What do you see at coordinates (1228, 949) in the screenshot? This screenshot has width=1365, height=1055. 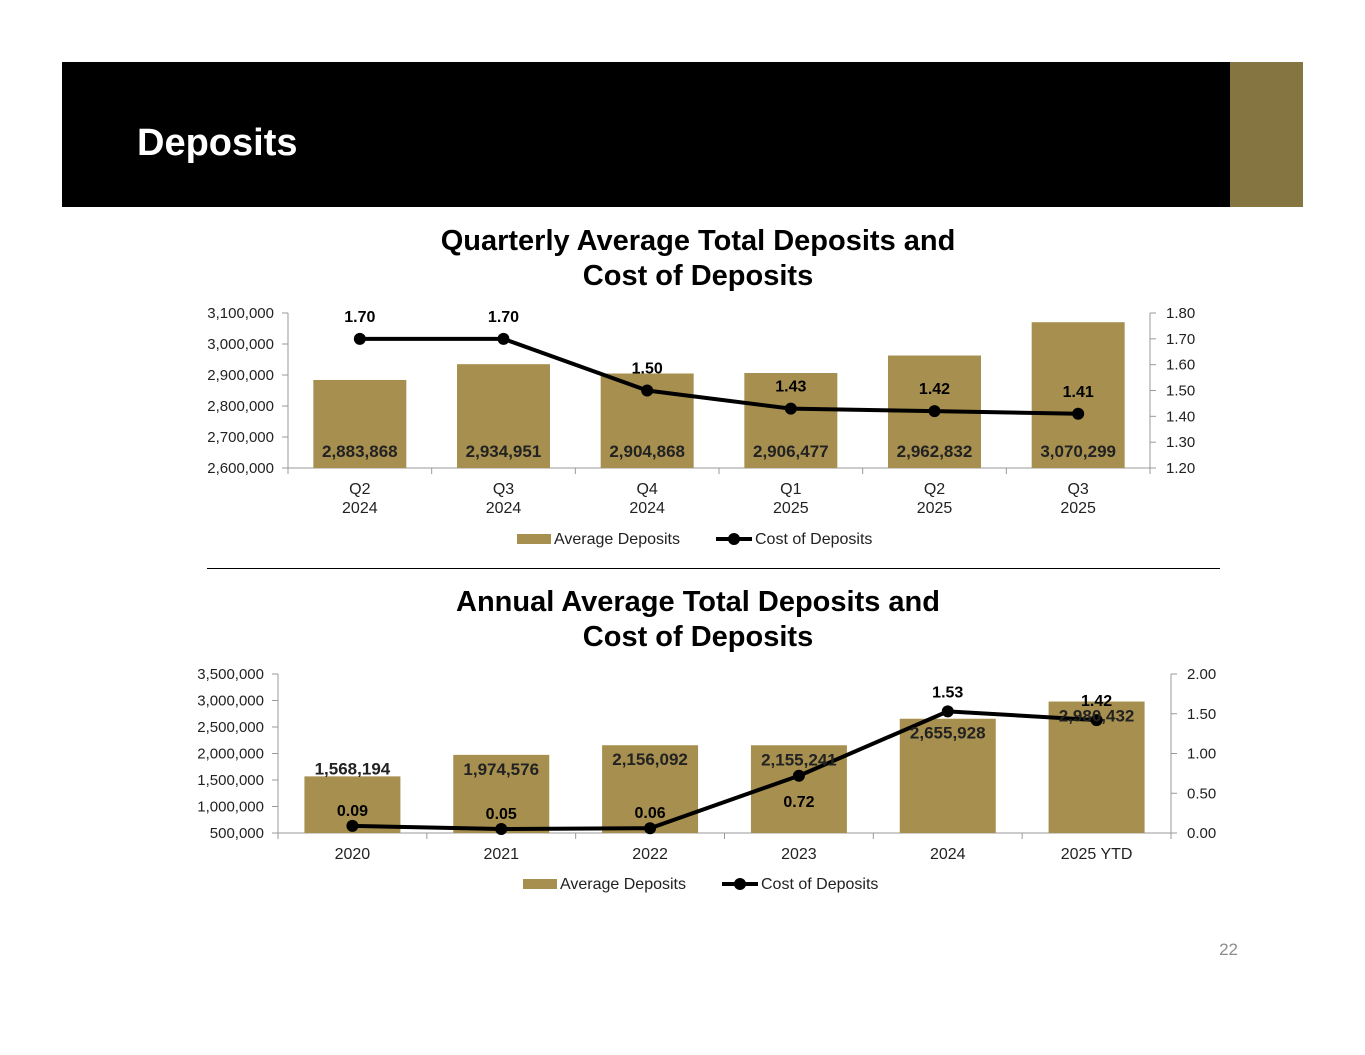 I see `page-number: 22` at bounding box center [1228, 949].